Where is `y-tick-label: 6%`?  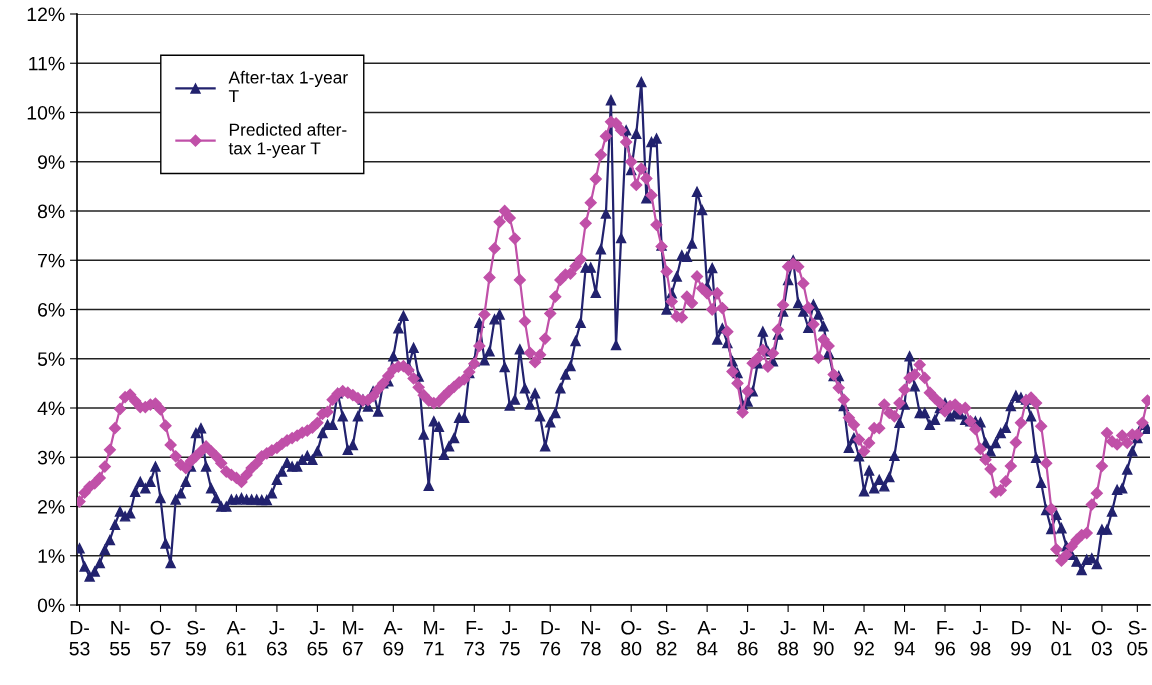
y-tick-label: 6% is located at coordinates (51, 309).